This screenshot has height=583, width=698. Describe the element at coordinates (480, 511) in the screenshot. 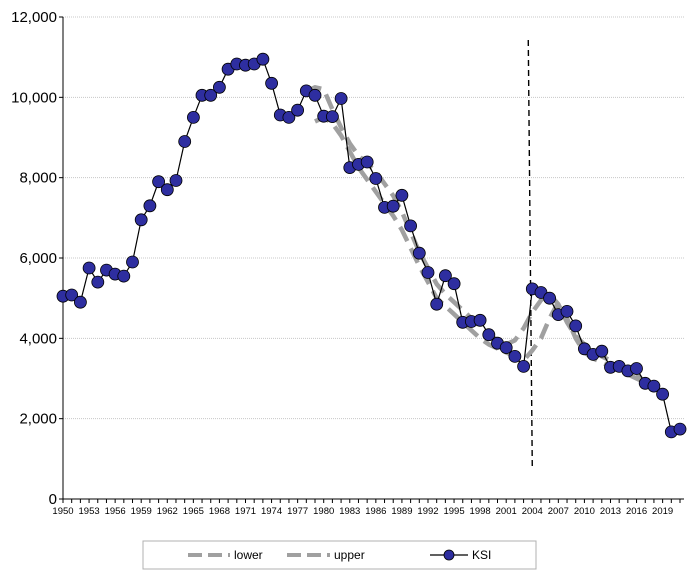

I see `x-tick-label: 1998` at that location.